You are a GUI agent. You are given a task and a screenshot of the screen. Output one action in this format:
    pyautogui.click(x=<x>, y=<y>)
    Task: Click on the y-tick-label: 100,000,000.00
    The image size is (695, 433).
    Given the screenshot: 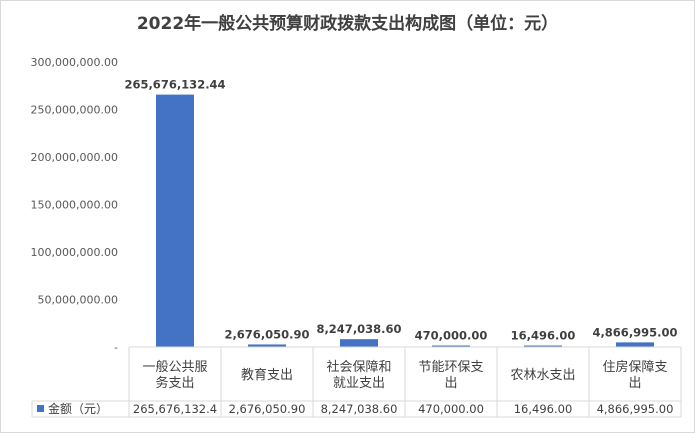 What is the action you would take?
    pyautogui.click(x=74, y=252)
    